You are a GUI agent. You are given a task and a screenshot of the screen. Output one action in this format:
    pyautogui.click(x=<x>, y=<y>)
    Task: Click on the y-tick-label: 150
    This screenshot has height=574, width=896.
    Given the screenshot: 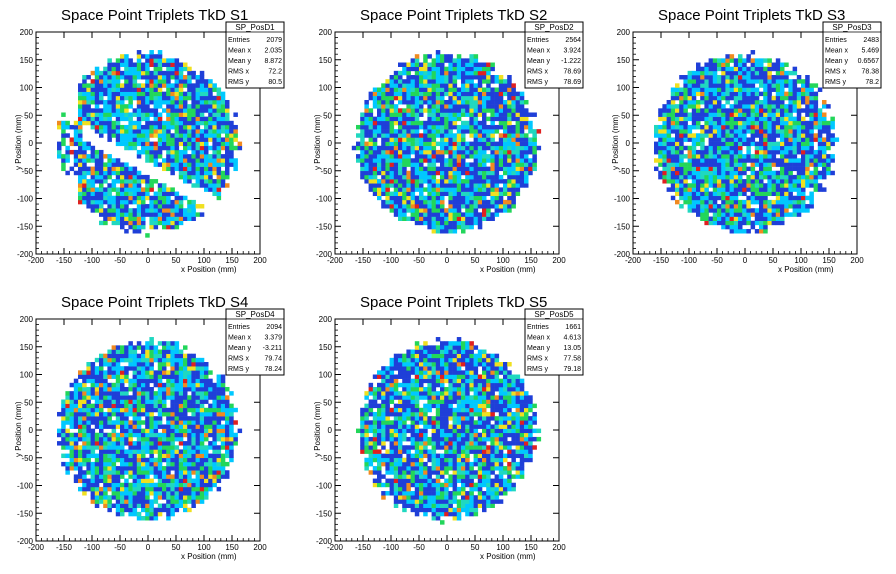 What is the action you would take?
    pyautogui.click(x=326, y=60)
    